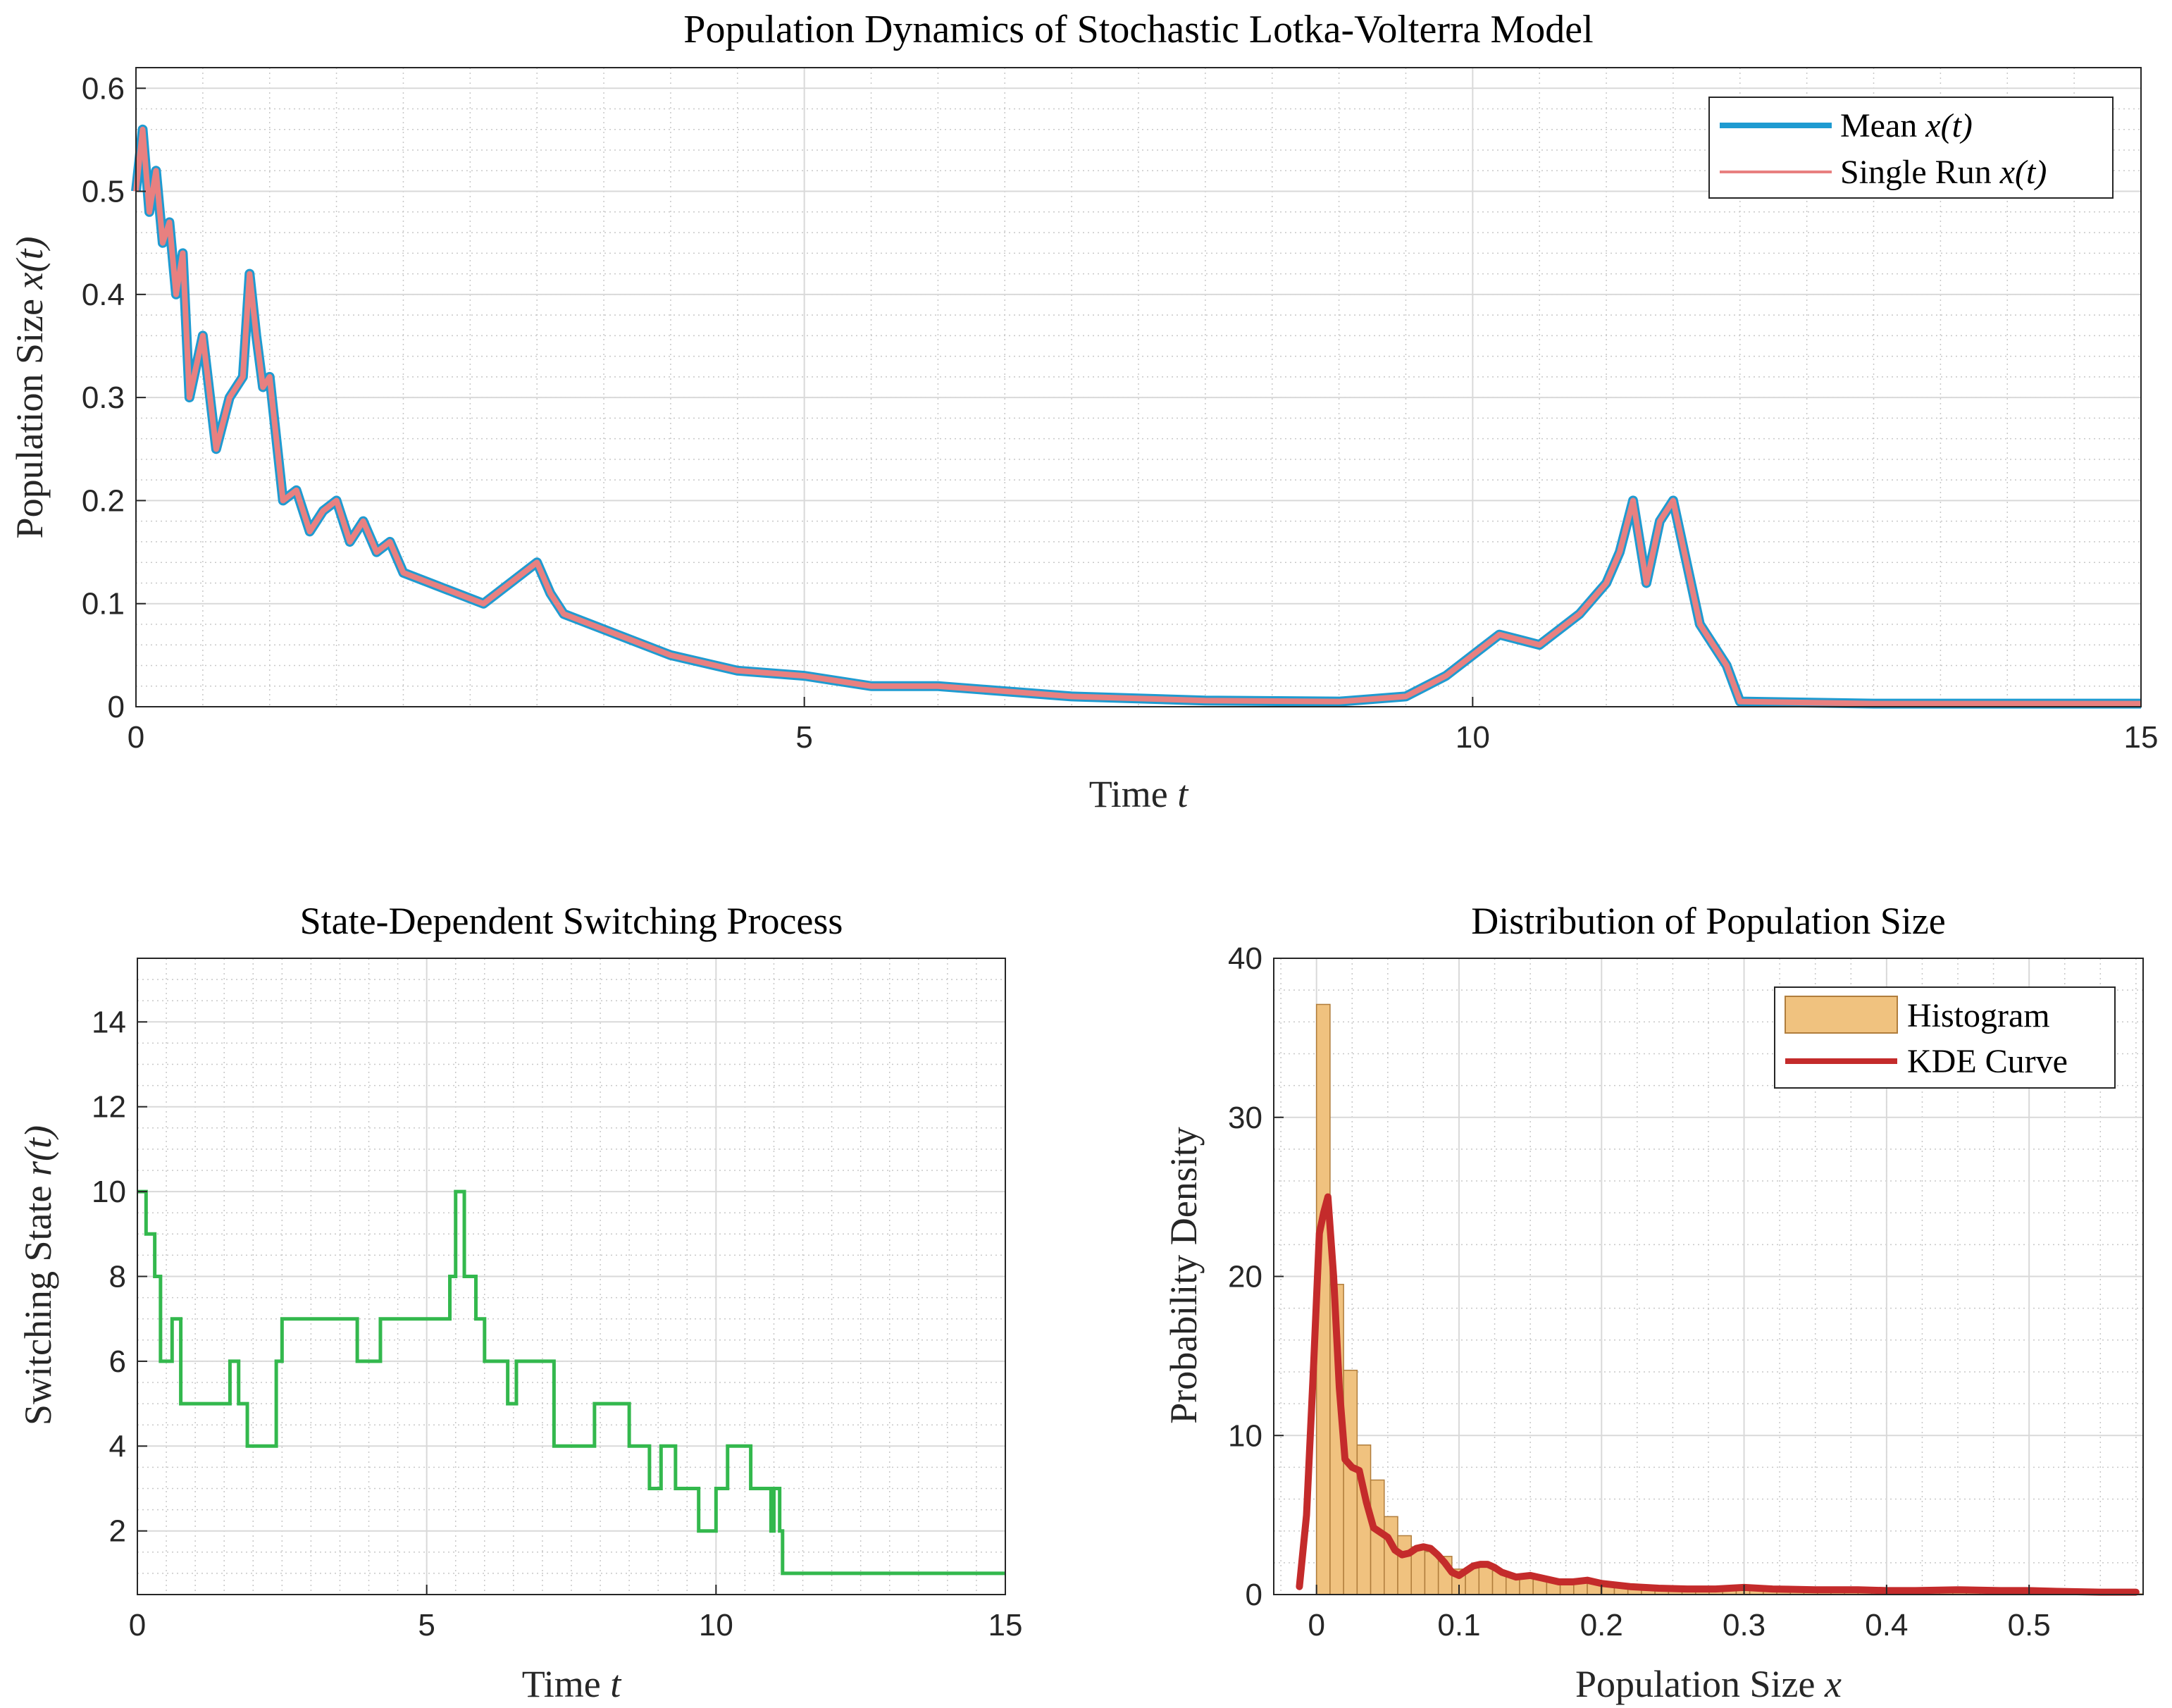 This screenshot has height=1708, width=2172. Describe the element at coordinates (1878, 126) in the screenshot. I see `legend-mean-name: Mean` at that location.